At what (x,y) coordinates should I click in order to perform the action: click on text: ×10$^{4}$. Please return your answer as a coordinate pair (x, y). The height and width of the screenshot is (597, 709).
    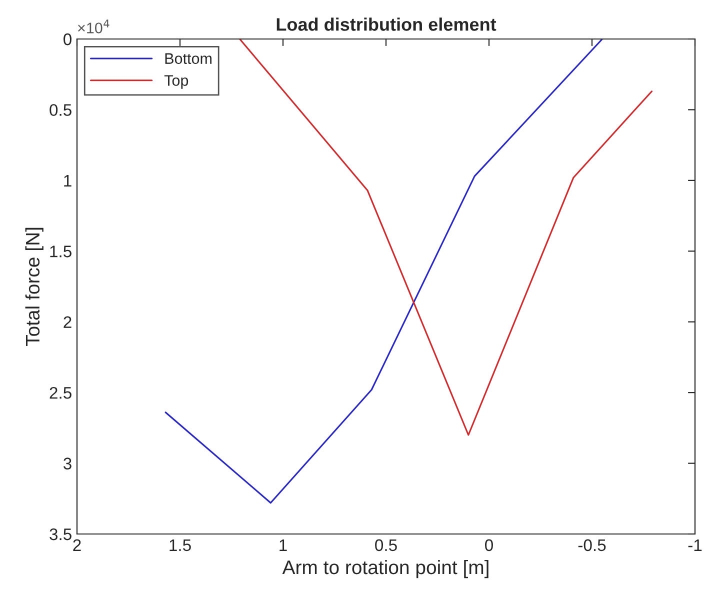
    Looking at the image, I should click on (94, 27).